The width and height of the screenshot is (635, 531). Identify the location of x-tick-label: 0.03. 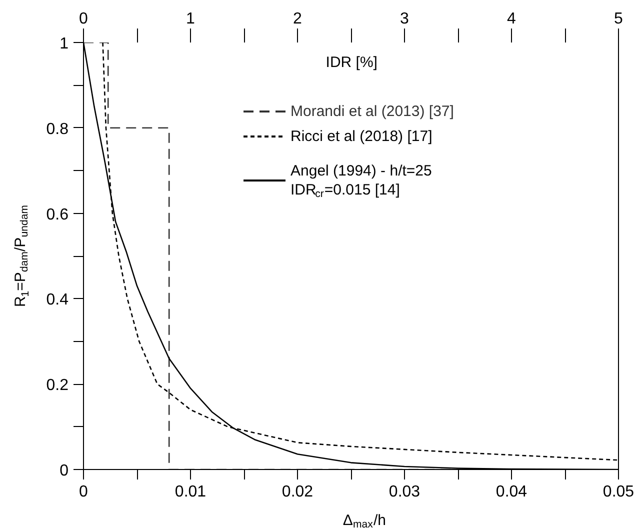
(404, 492).